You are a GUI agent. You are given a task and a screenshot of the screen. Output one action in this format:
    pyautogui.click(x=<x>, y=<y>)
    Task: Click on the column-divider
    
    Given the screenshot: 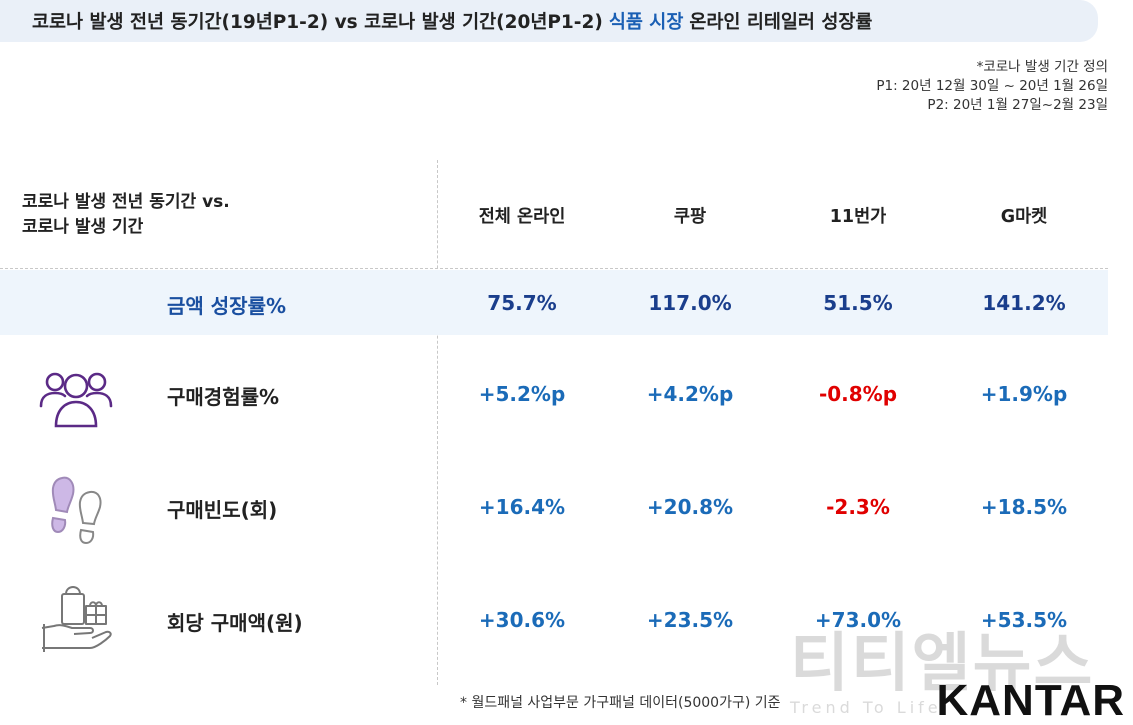 What is the action you would take?
    pyautogui.click(x=437, y=422)
    